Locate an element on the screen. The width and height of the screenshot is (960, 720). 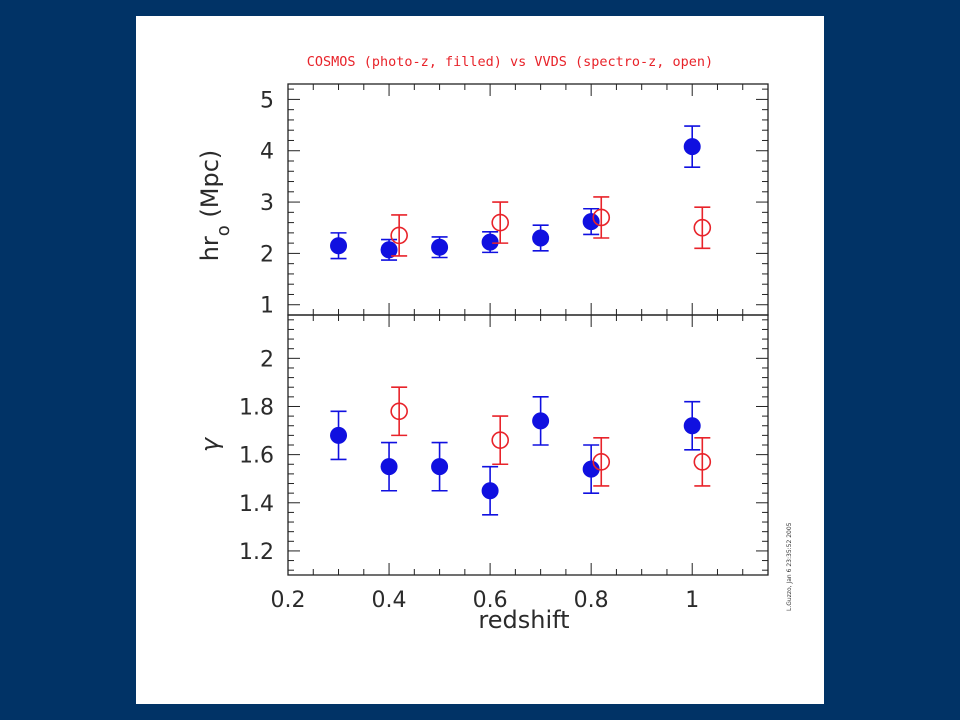
hr0-ytick-label: 4 is located at coordinates (267, 152).